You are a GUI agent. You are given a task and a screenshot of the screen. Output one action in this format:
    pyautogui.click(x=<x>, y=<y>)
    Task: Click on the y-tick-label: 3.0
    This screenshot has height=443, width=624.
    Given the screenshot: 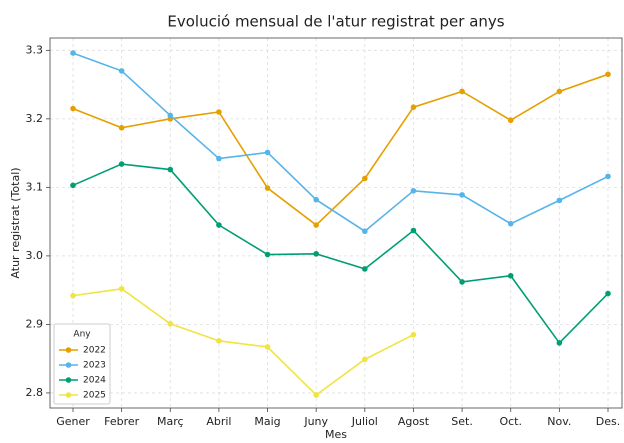 What is the action you would take?
    pyautogui.click(x=35, y=255)
    